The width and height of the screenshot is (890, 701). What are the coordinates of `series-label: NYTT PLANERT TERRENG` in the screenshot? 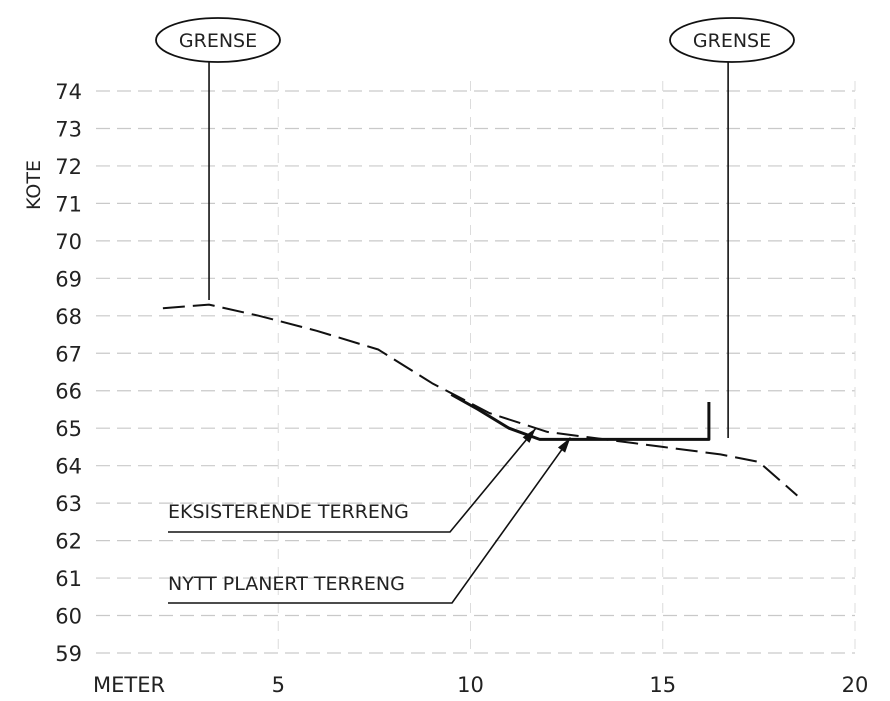 It's located at (286, 584).